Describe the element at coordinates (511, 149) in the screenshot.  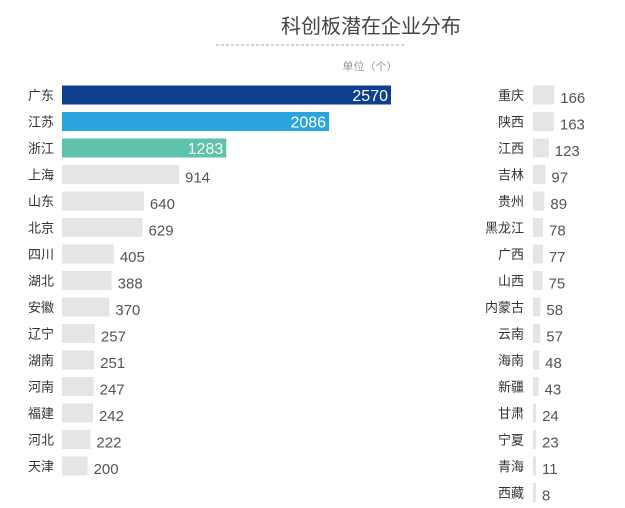
I see `category-label: 江西` at that location.